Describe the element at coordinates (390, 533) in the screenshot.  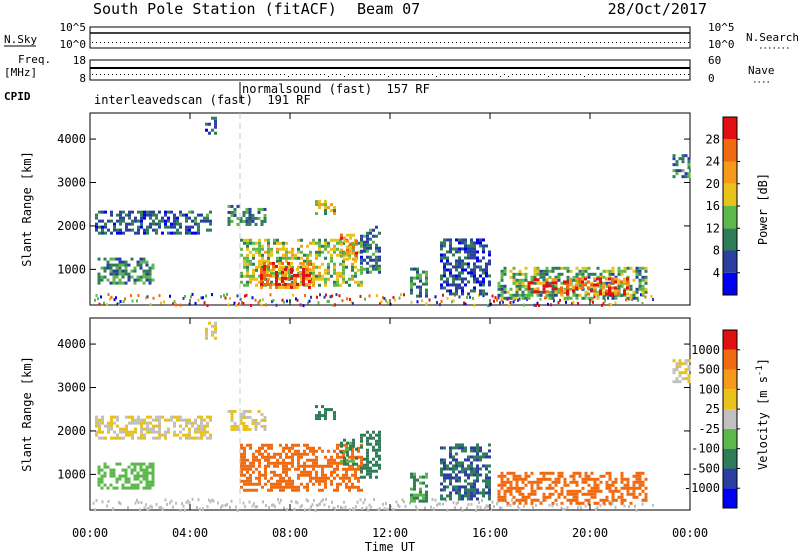
I see `time-tick-label: 12:00` at that location.